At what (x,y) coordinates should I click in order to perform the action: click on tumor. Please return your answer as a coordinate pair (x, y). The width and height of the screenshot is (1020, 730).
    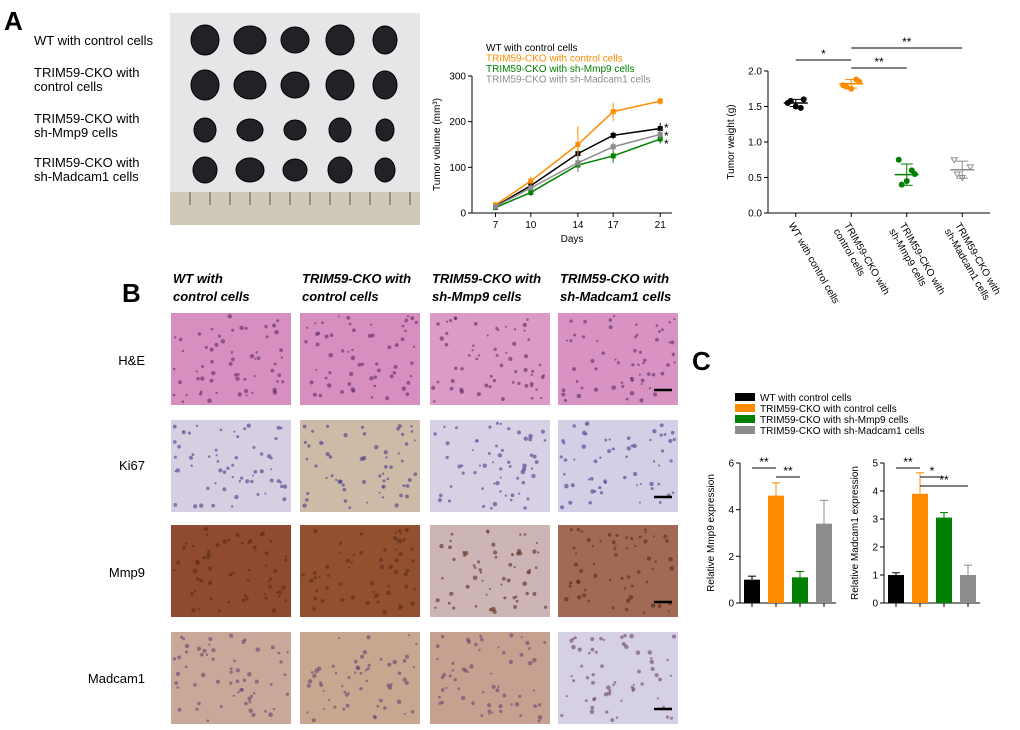
    Looking at the image, I should click on (295, 130).